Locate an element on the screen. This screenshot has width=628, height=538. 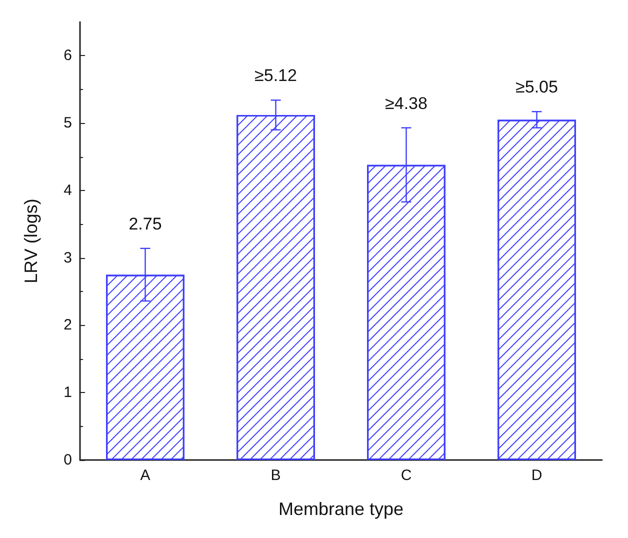
x-axis-title: Membrane type is located at coordinates (341, 509).